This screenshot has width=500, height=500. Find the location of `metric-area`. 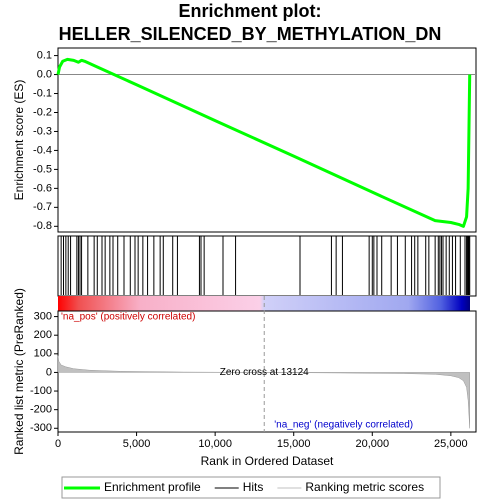

metric-area is located at coordinates (263, 392).